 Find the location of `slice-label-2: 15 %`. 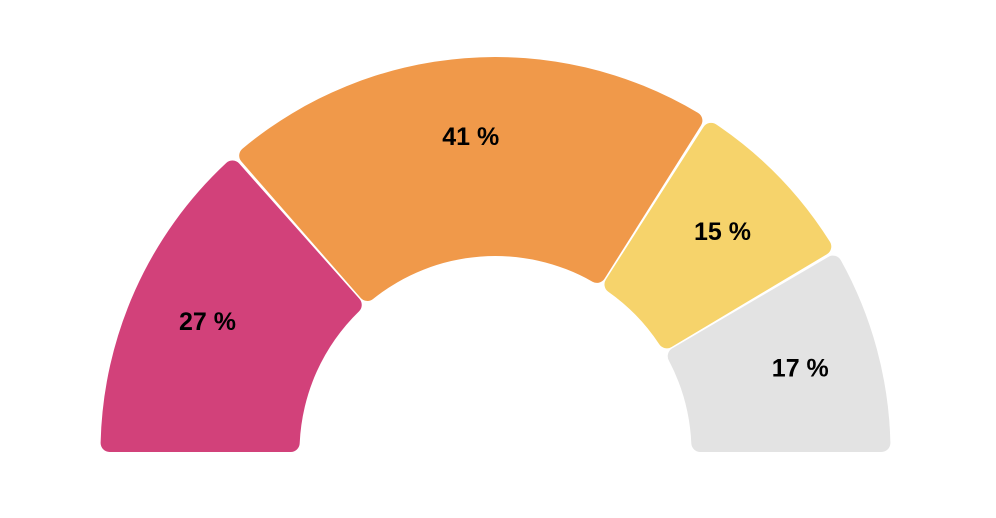

slice-label-2: 15 % is located at coordinates (722, 232).